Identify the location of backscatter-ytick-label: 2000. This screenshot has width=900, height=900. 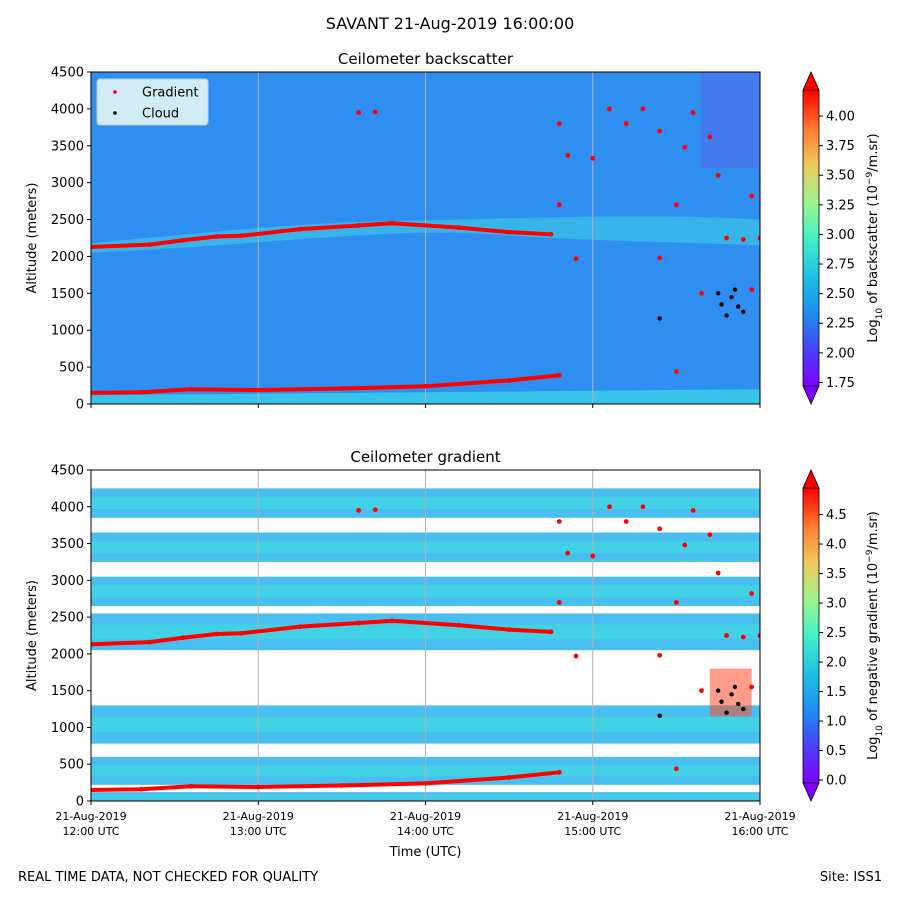
(67, 257).